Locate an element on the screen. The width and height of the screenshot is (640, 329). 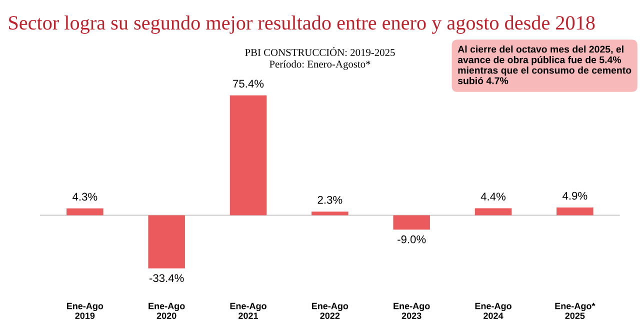
data-label: 4.3% is located at coordinates (85, 196).